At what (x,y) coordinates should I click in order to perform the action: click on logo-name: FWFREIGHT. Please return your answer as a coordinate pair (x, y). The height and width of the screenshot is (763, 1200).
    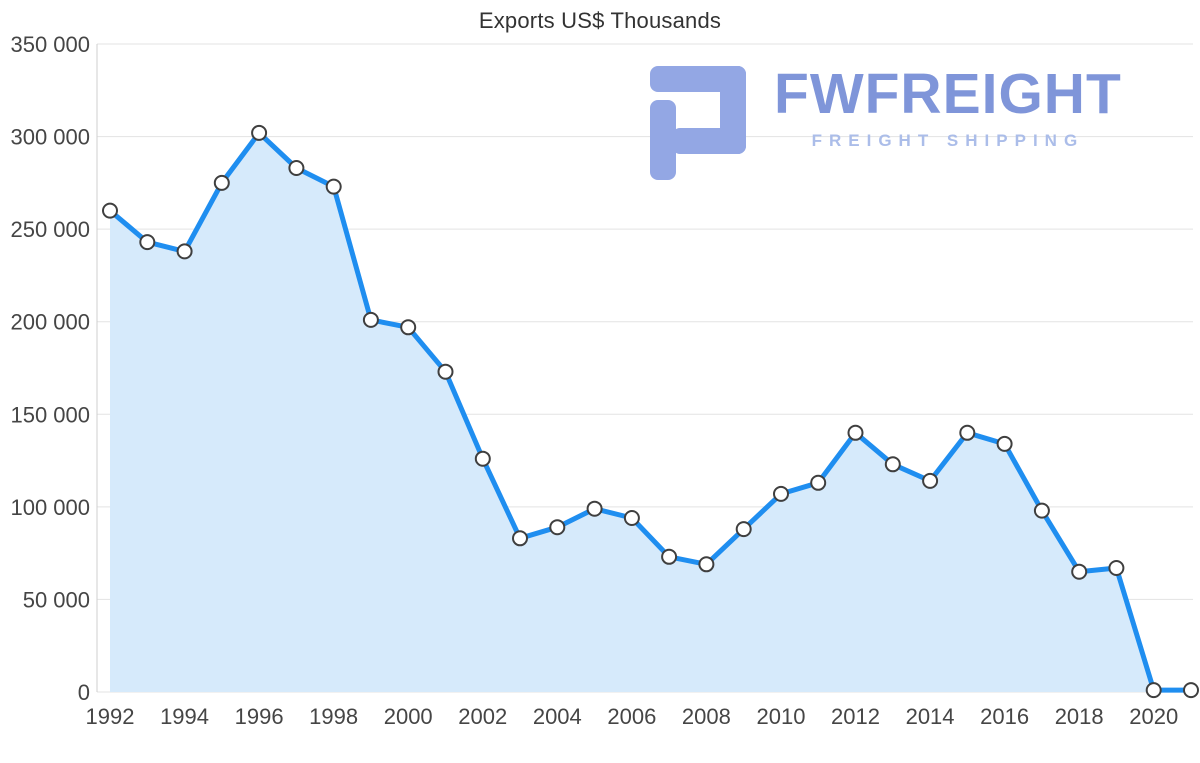
    Looking at the image, I should click on (948, 94).